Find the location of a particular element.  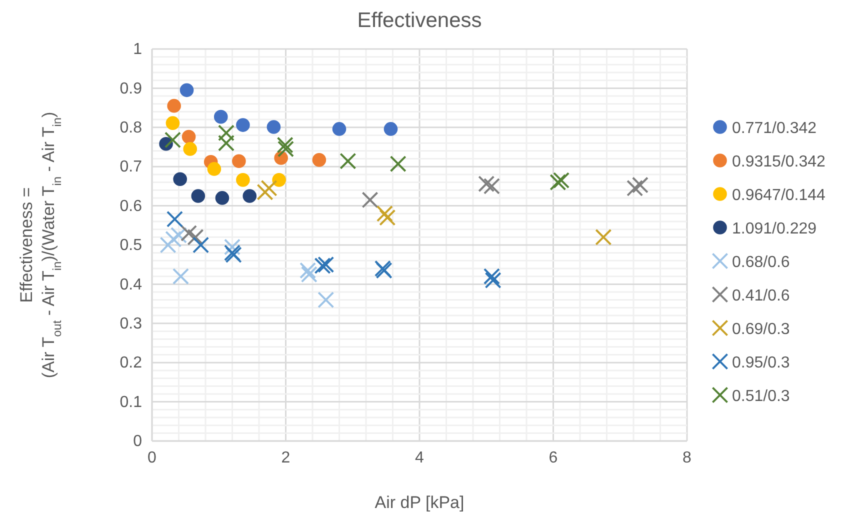

legend-label: 0.51/0.3 is located at coordinates (761, 396).